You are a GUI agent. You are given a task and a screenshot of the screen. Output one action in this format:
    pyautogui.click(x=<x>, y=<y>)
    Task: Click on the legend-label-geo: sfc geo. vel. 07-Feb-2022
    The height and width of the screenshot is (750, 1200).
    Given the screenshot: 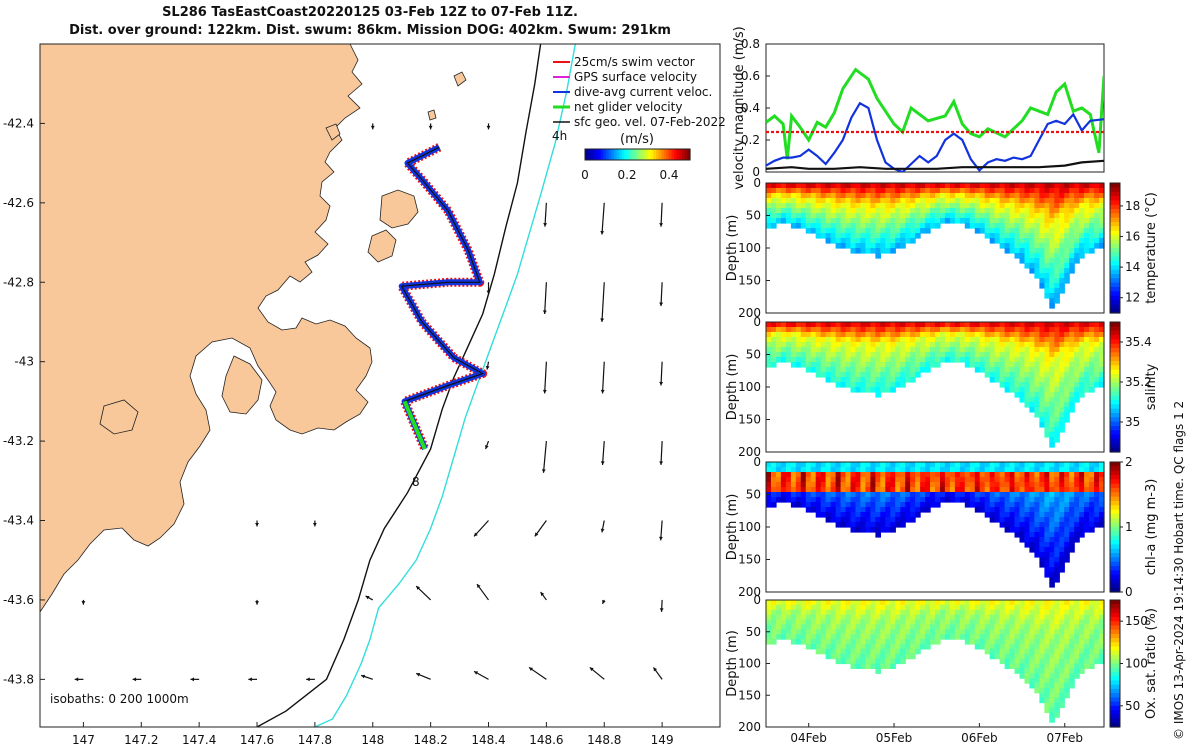 What is the action you would take?
    pyautogui.click(x=650, y=122)
    